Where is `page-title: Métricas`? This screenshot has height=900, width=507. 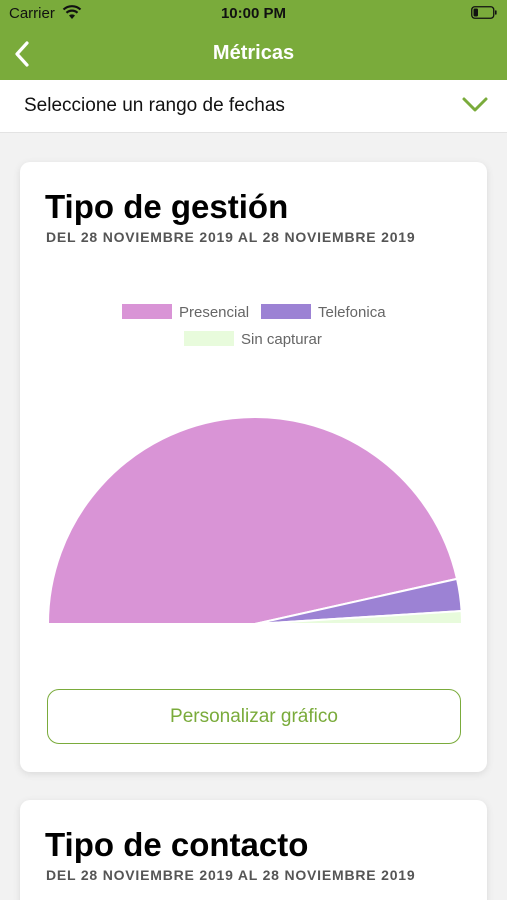
page-title: Métricas is located at coordinates (253, 53).